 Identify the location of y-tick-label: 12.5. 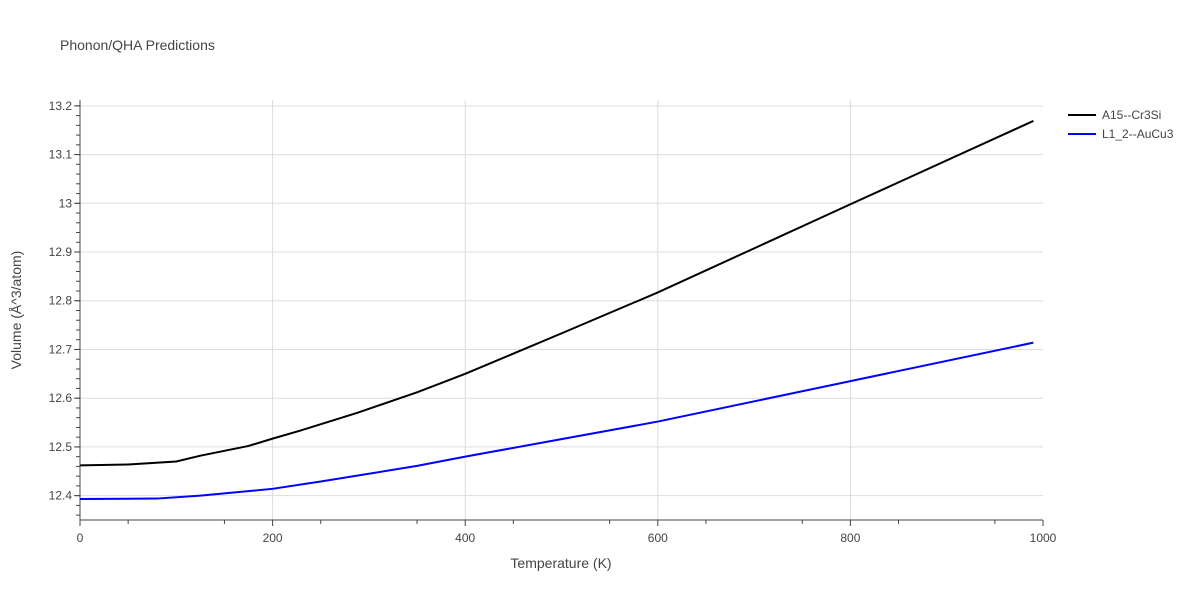
(61, 447).